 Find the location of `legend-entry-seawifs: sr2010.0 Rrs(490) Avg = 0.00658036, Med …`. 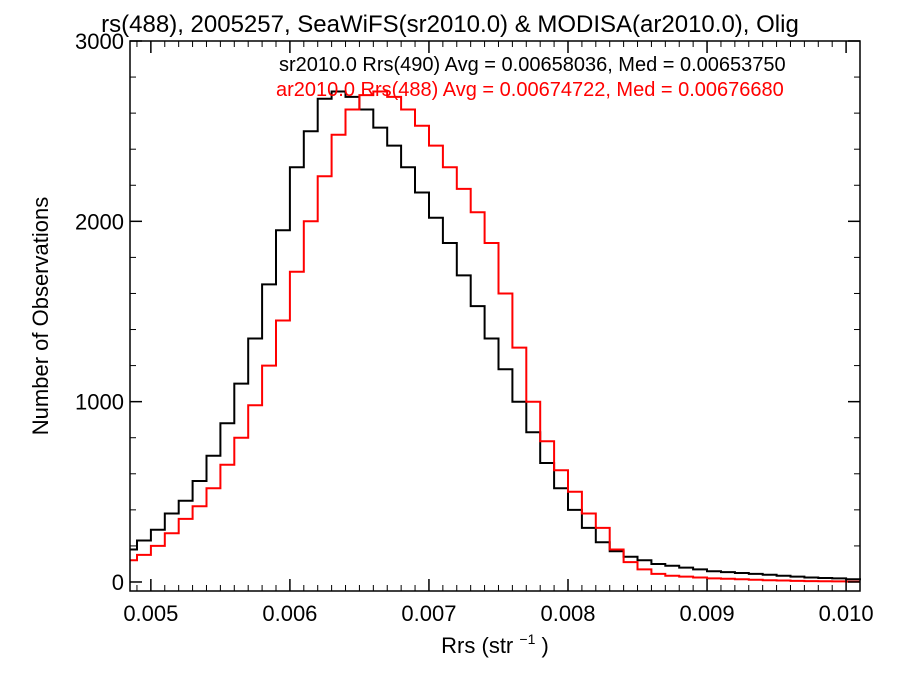

legend-entry-seawifs: sr2010.0 Rrs(490) Avg = 0.00658036, Med … is located at coordinates (532, 65).